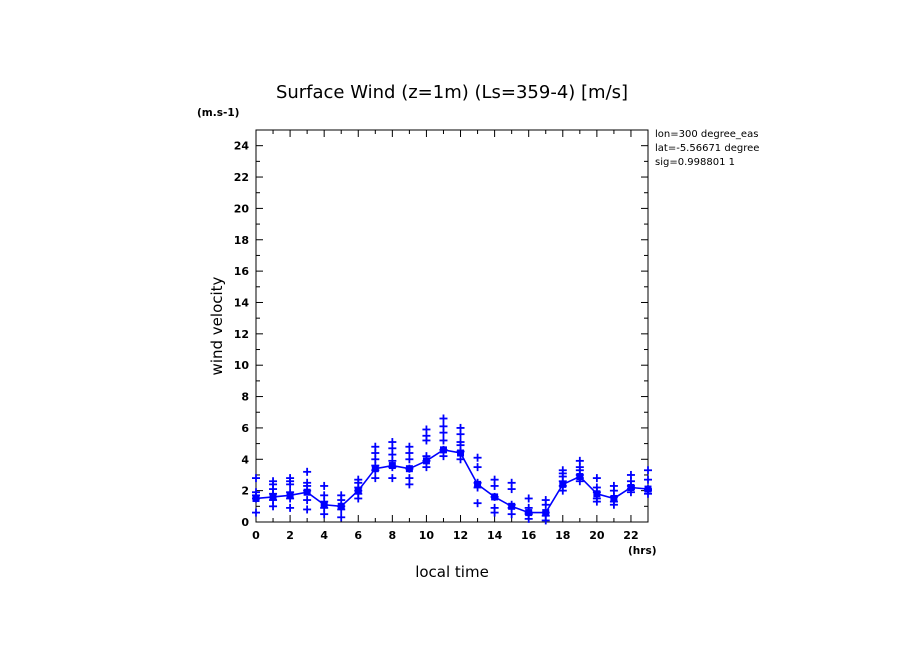 Image resolution: width=904 pixels, height=654 pixels. Describe the element at coordinates (218, 113) in the screenshot. I see `y-unit-label: (m.s-1)` at that location.